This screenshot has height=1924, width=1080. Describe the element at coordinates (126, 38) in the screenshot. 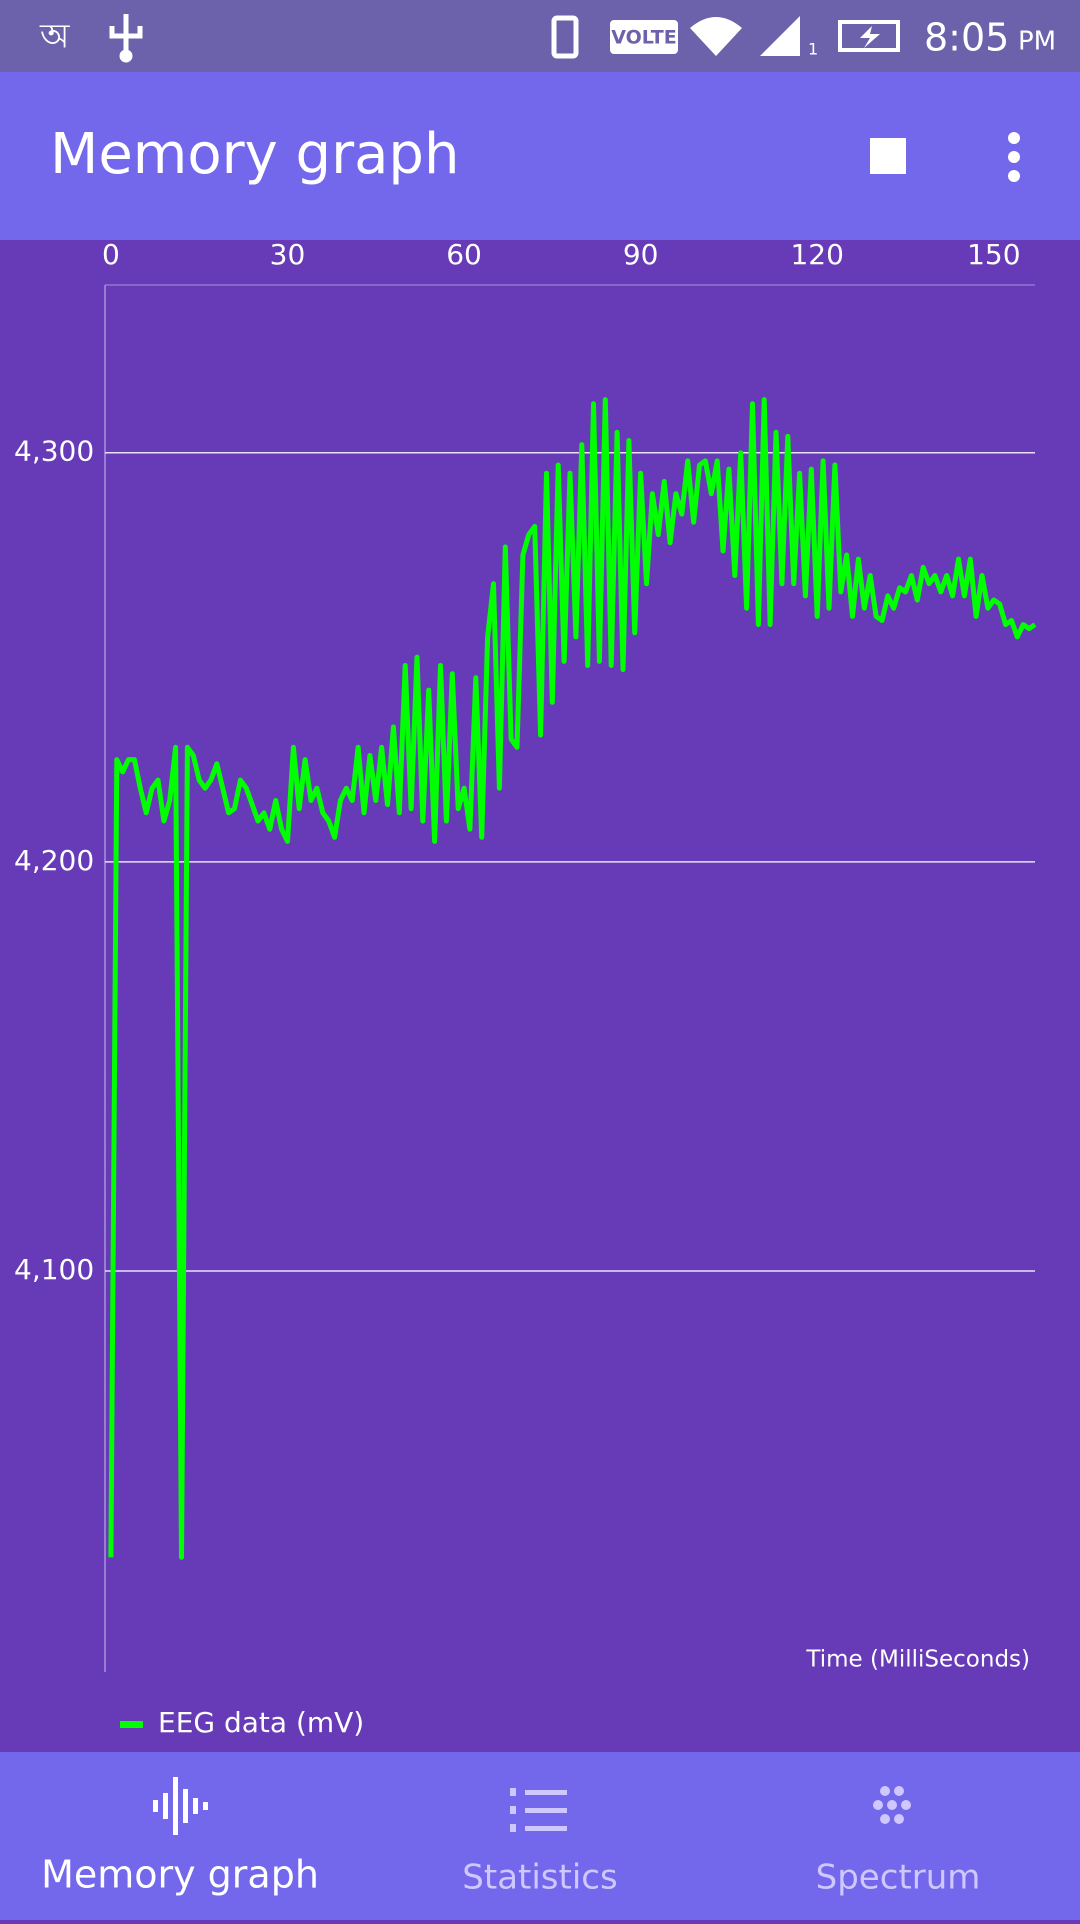

I see `usb-icon` at that location.